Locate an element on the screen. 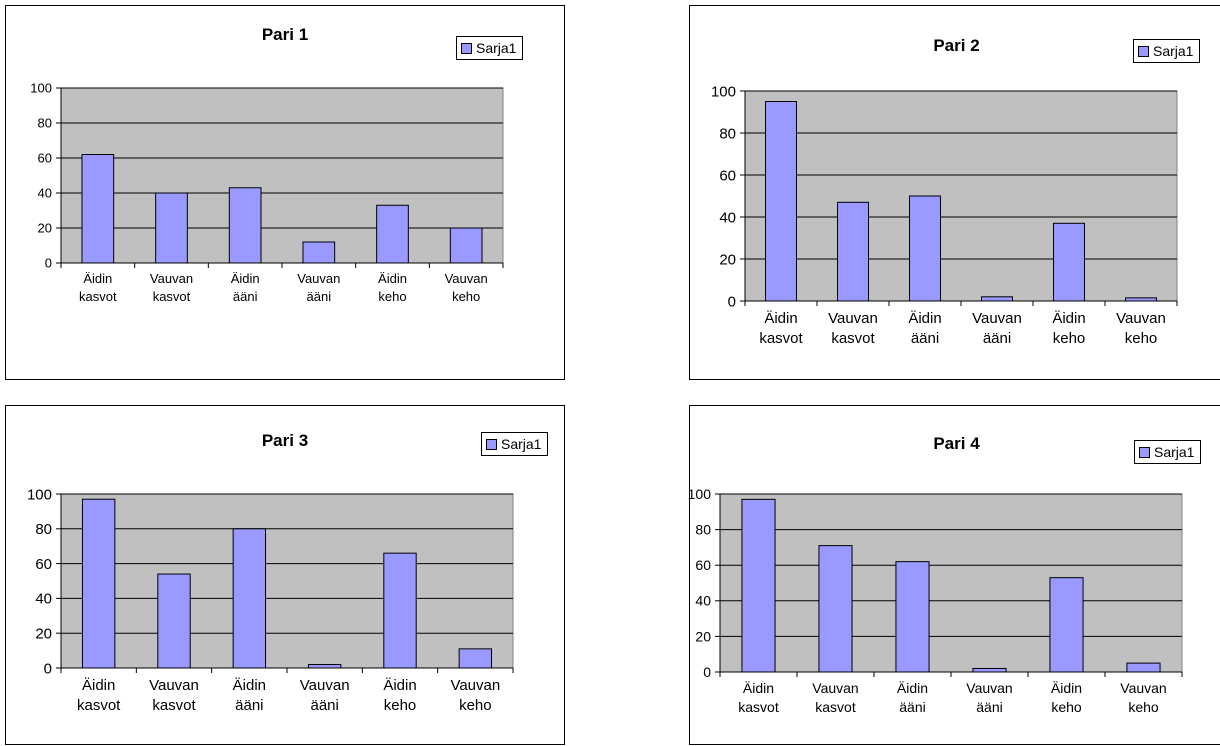  chart-title: Pari 4 is located at coordinates (956, 443).